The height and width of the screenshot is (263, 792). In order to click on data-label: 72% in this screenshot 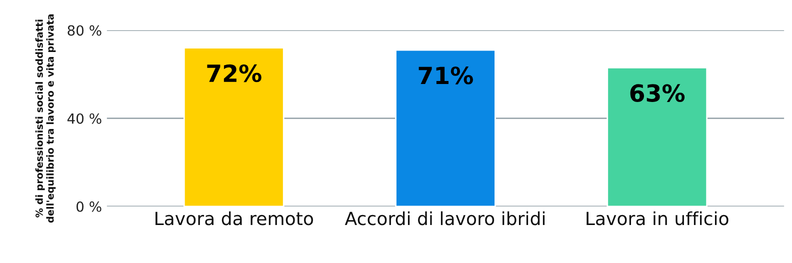, I will do `click(234, 73)`.